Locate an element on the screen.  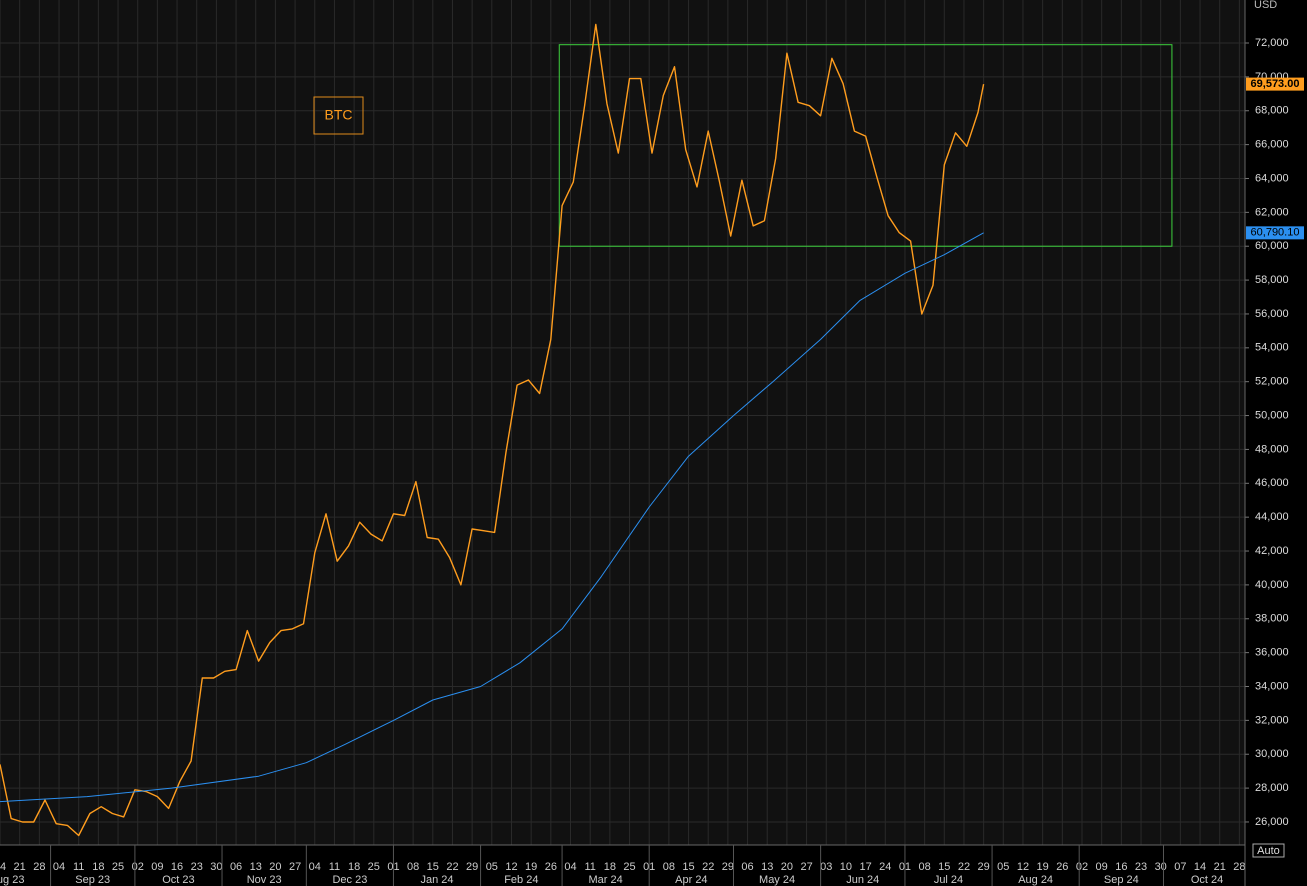
x-tick-label: 10 is located at coordinates (846, 867).